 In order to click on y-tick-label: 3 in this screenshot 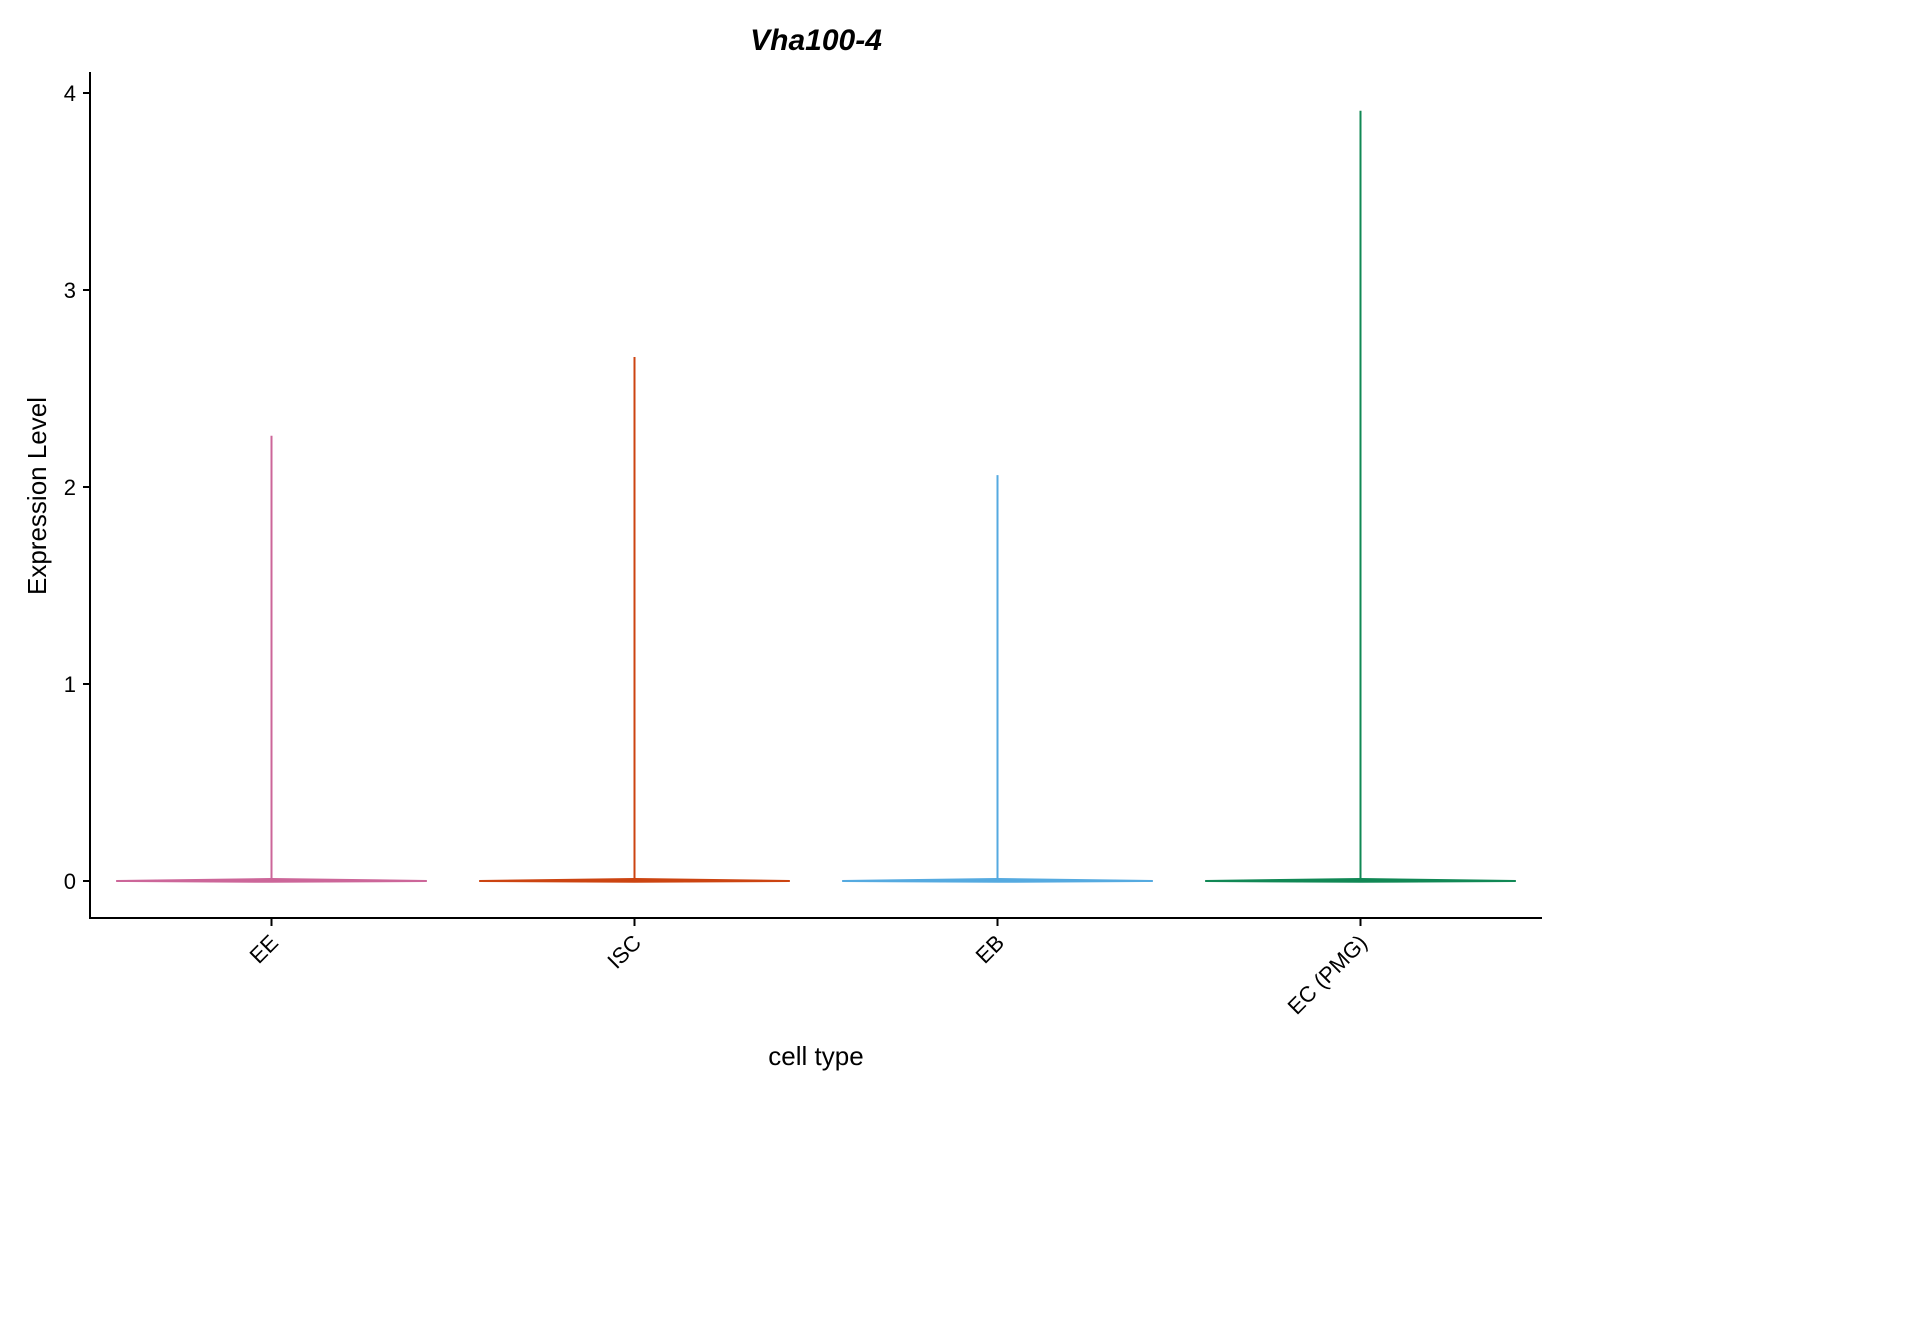, I will do `click(70, 290)`.